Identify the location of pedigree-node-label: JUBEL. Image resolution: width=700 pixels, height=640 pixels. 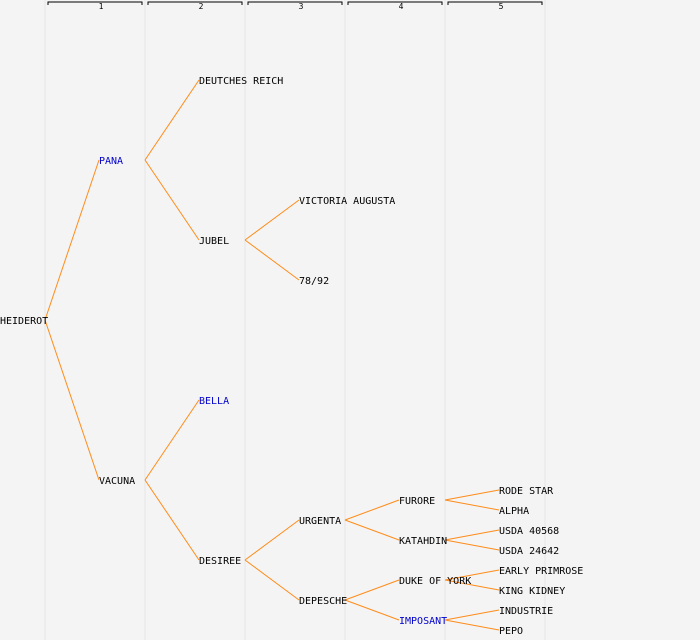
(214, 241).